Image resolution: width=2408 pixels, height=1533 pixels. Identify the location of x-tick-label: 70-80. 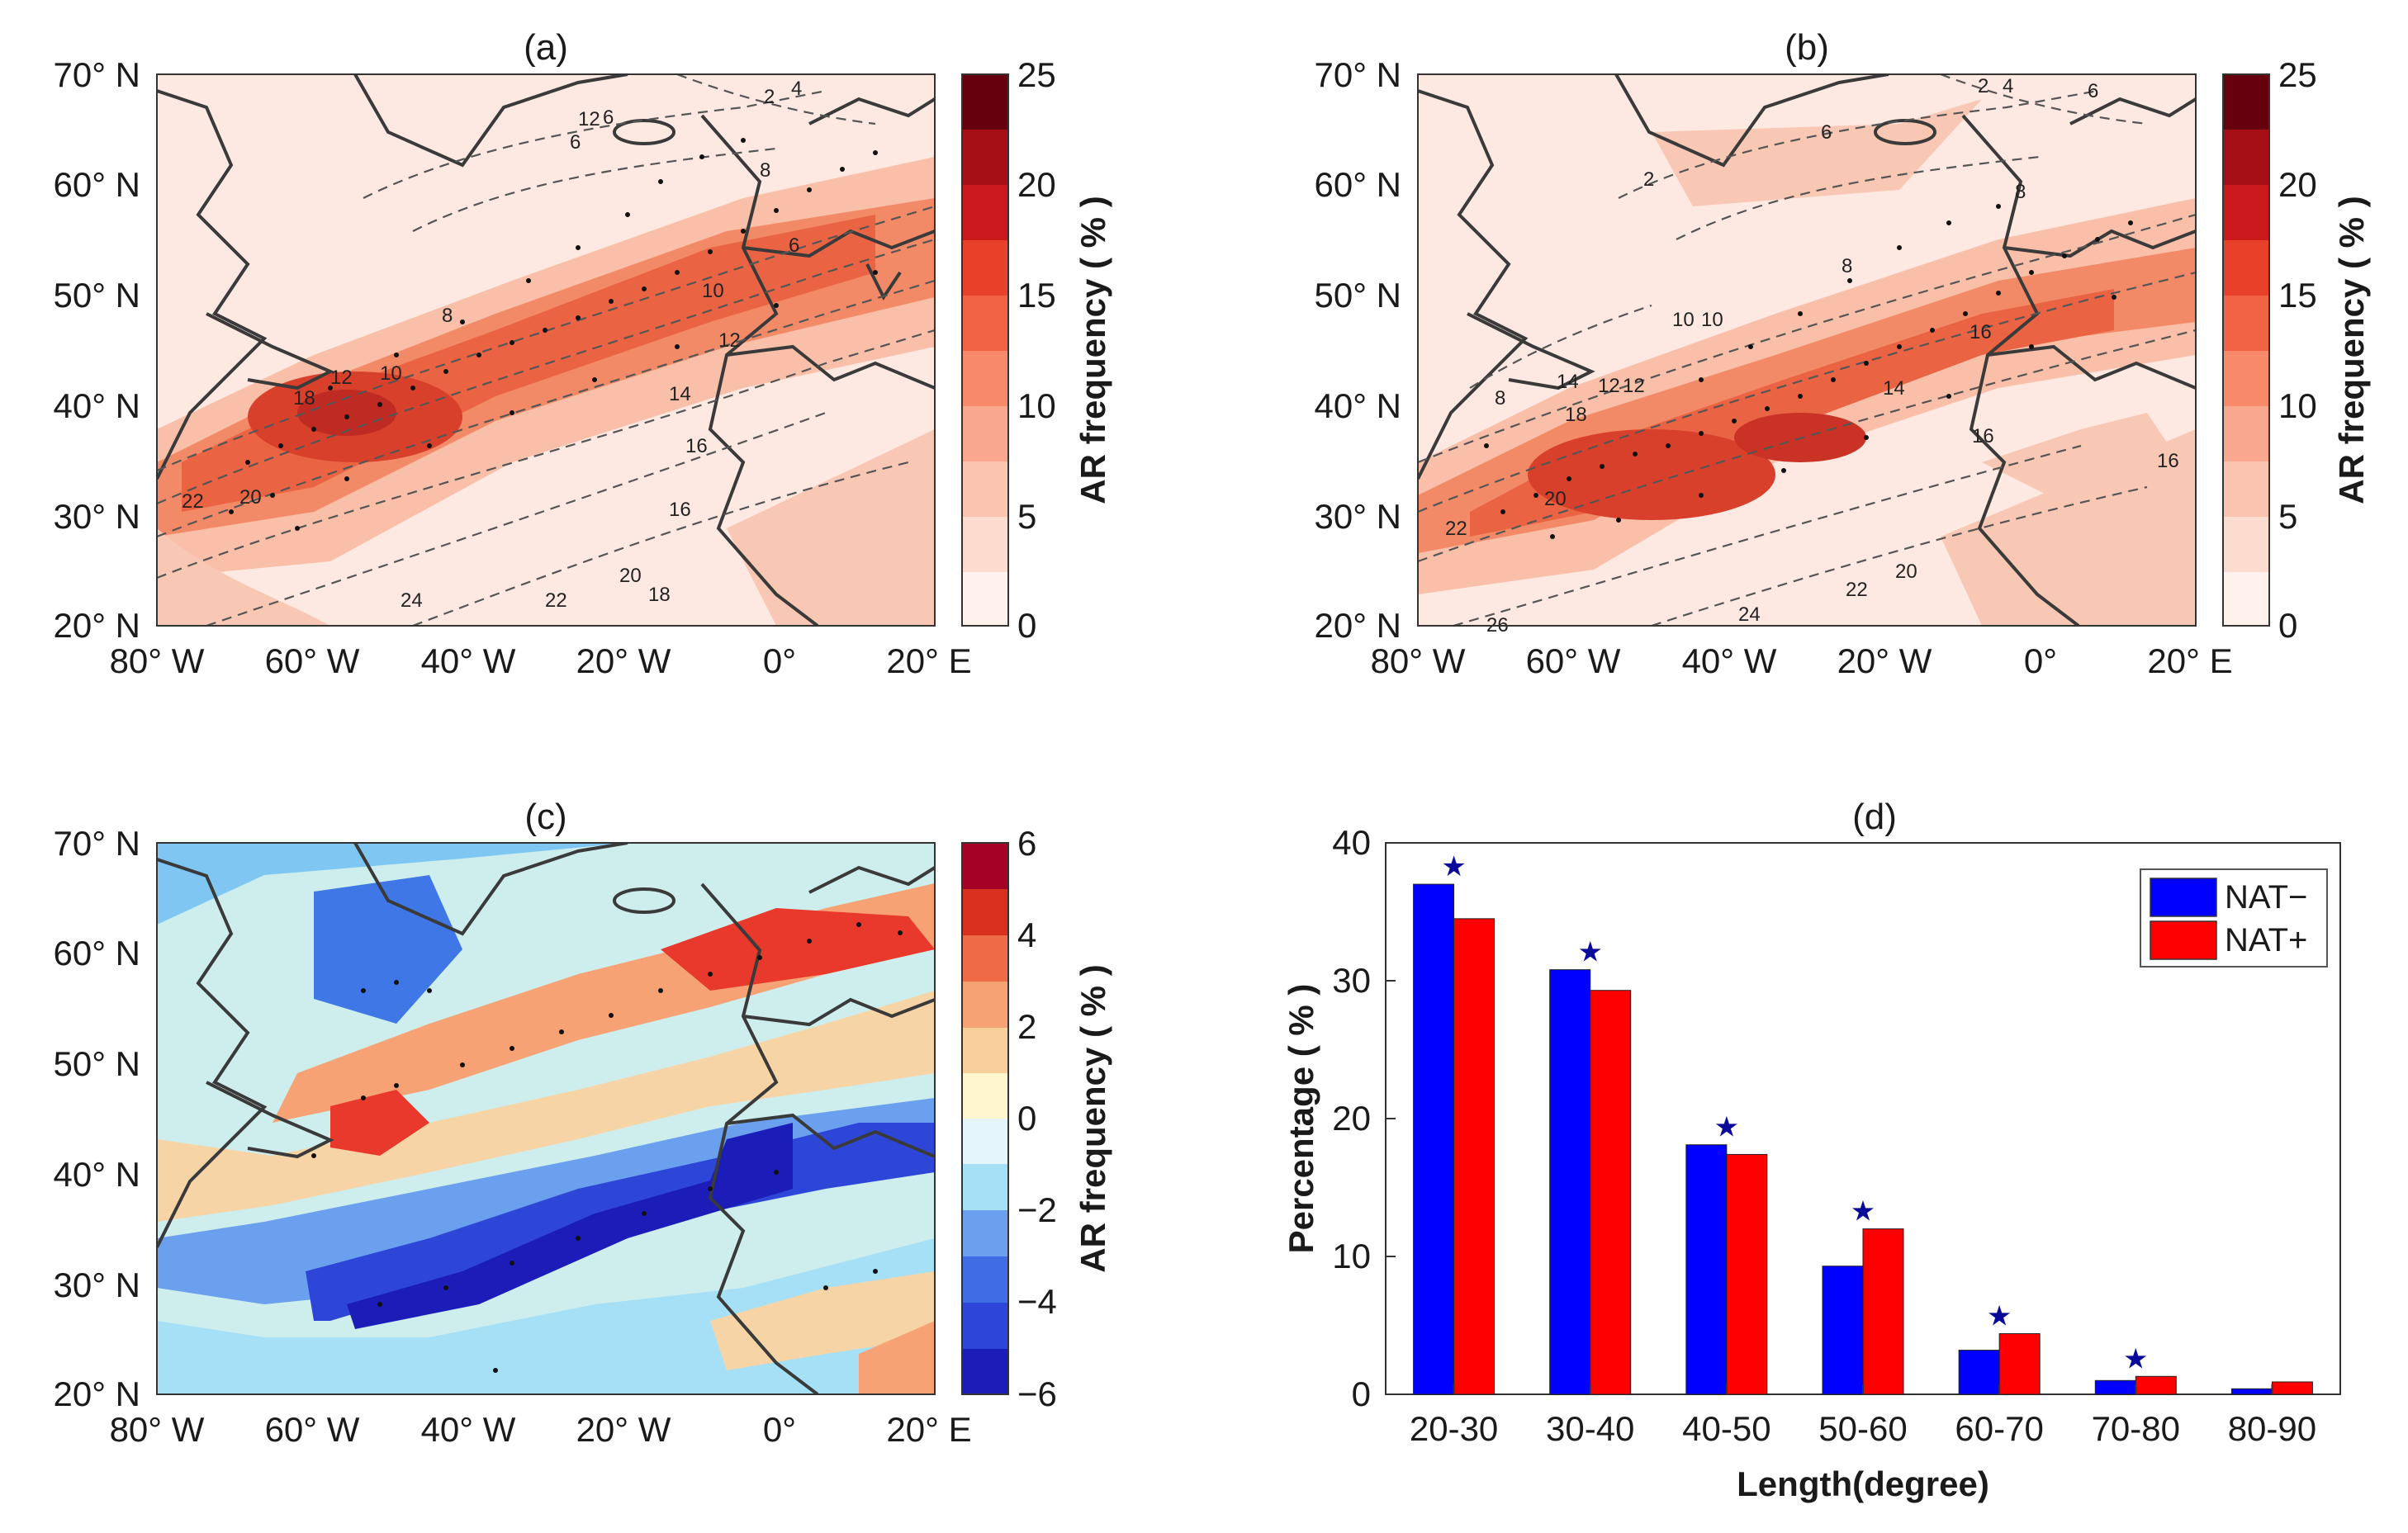
(2136, 1428).